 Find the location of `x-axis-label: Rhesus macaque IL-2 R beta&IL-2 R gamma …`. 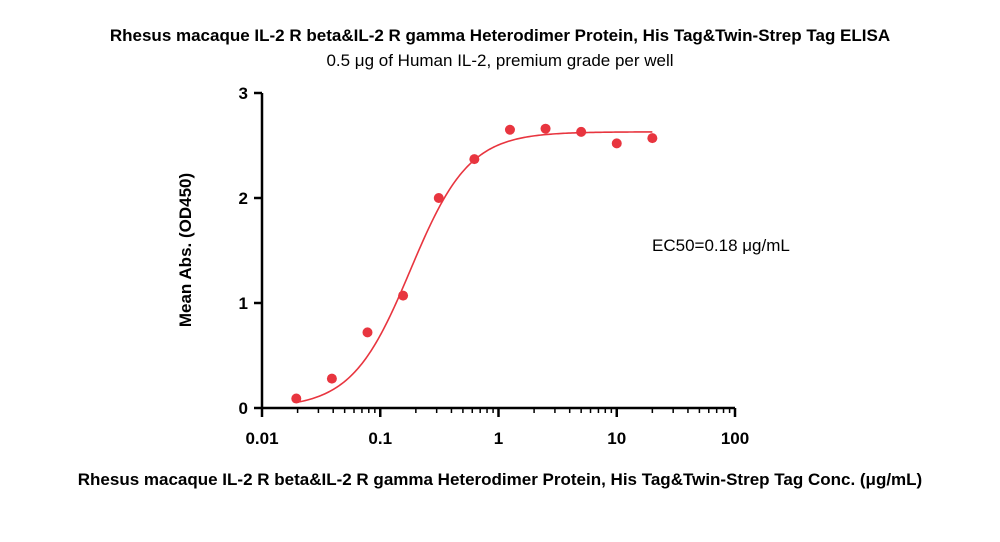

x-axis-label: Rhesus macaque IL-2 R beta&IL-2 R gamma … is located at coordinates (500, 479).